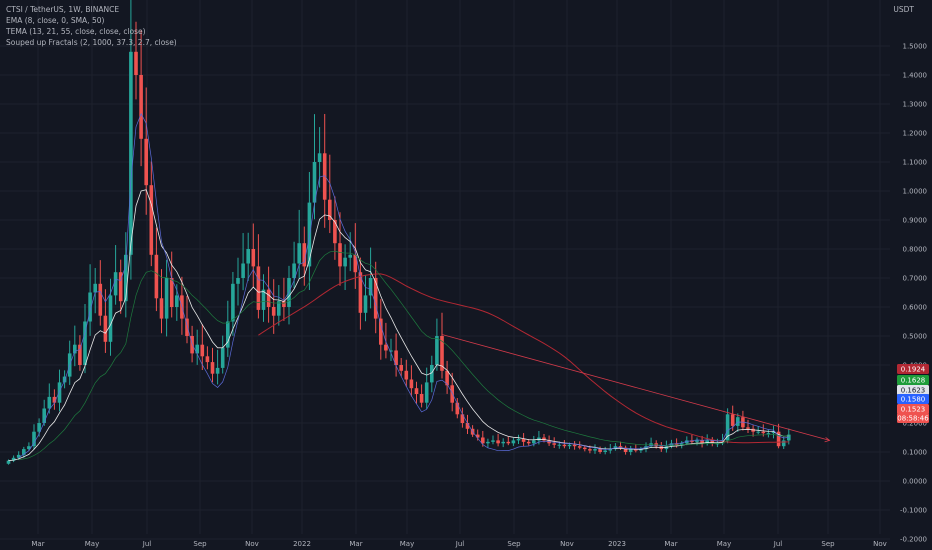 This screenshot has width=932, height=550. Describe the element at coordinates (915, 163) in the screenshot. I see `y-tick-label: 1.1000` at that location.